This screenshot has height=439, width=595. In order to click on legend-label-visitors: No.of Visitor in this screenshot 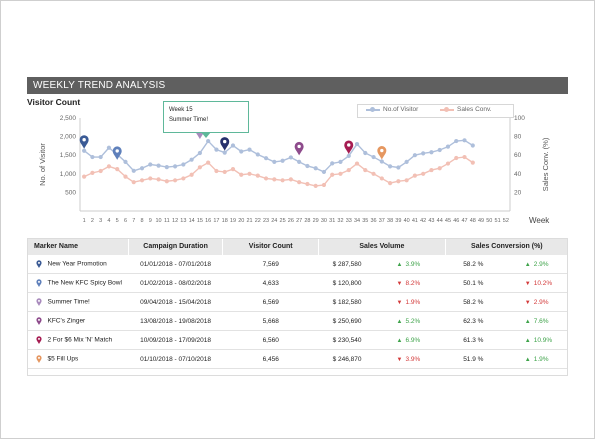, I will do `click(401, 109)`.